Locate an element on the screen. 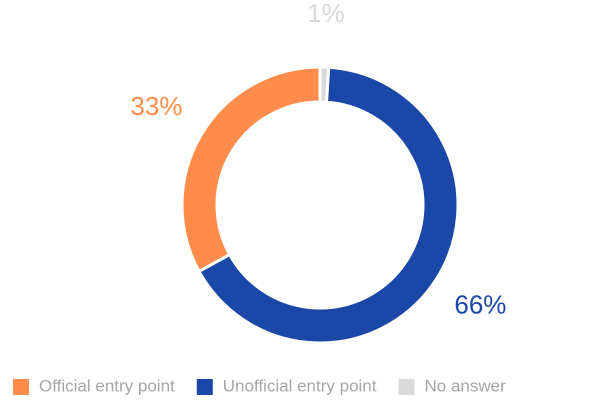 The image size is (613, 401). value-label: 33% is located at coordinates (156, 106).